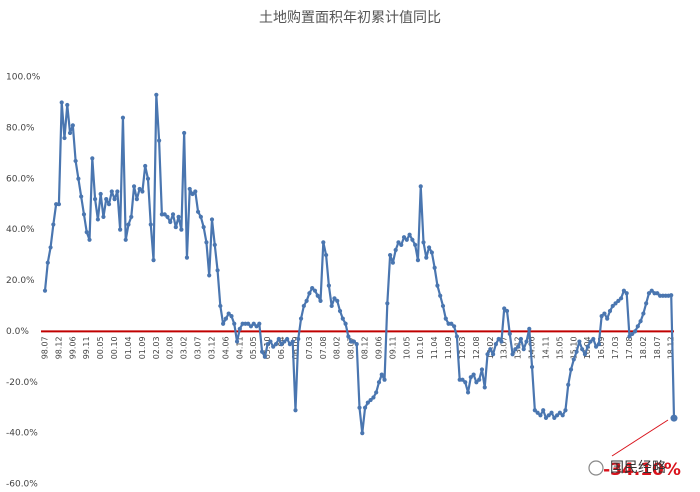  Describe the element at coordinates (365, 347) in the screenshot. I see `x-tick-label: 08.12` at that location.